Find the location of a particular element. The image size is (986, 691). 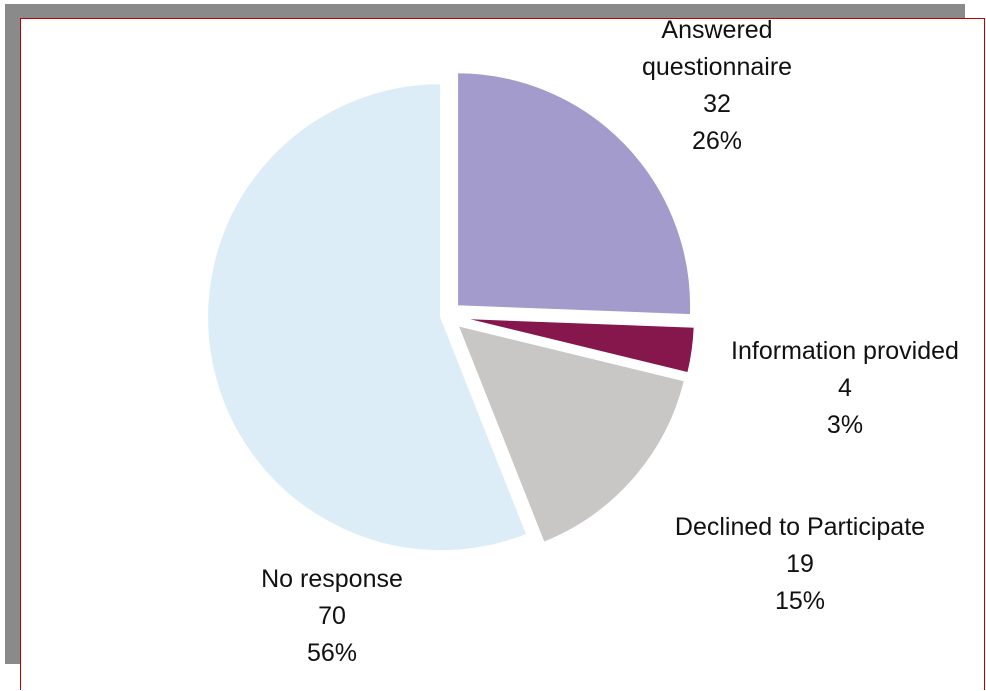

label-value: 4 is located at coordinates (845, 388).